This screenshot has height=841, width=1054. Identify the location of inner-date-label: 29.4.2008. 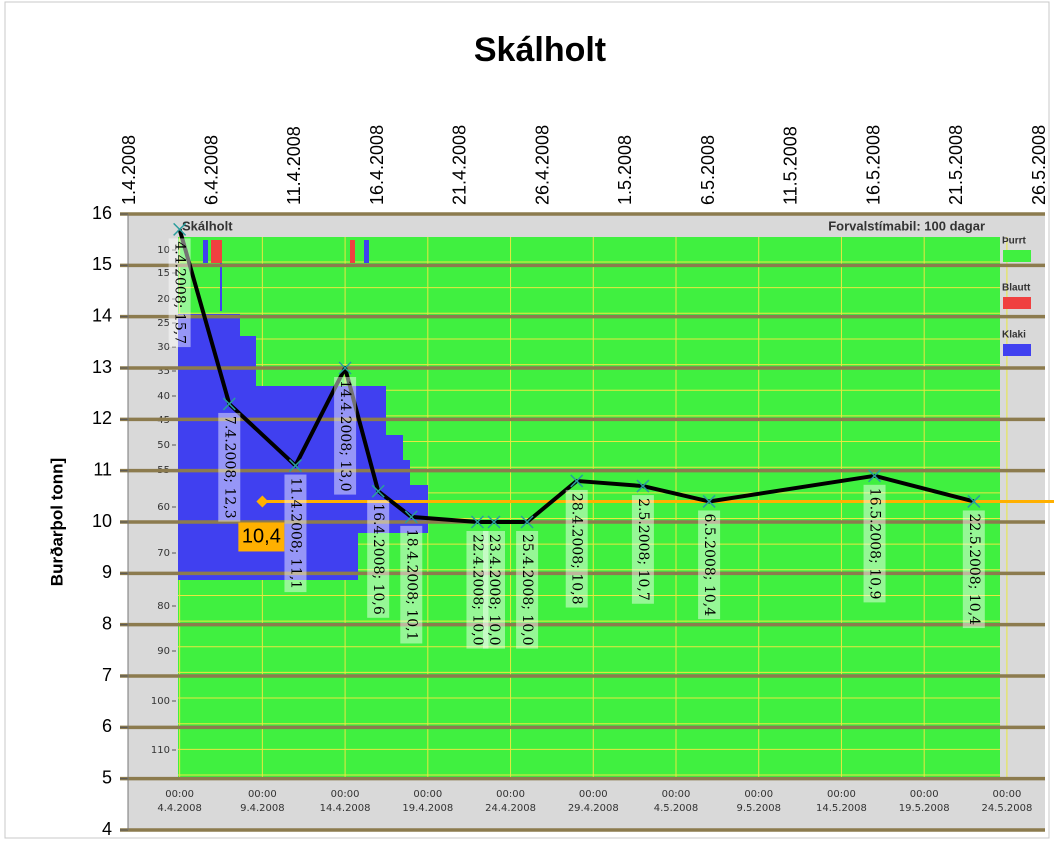
(593, 808).